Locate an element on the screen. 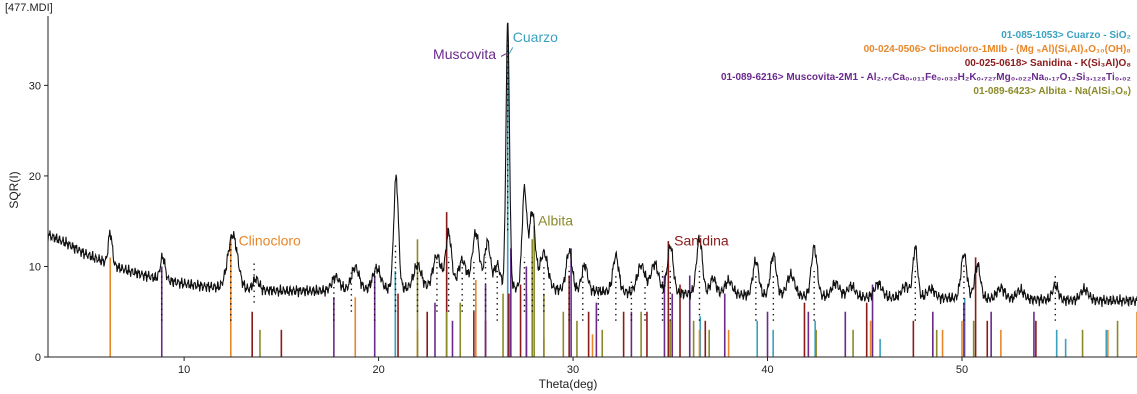 The height and width of the screenshot is (394, 1137). phase-label-sanidina: Sanidina is located at coordinates (701, 241).